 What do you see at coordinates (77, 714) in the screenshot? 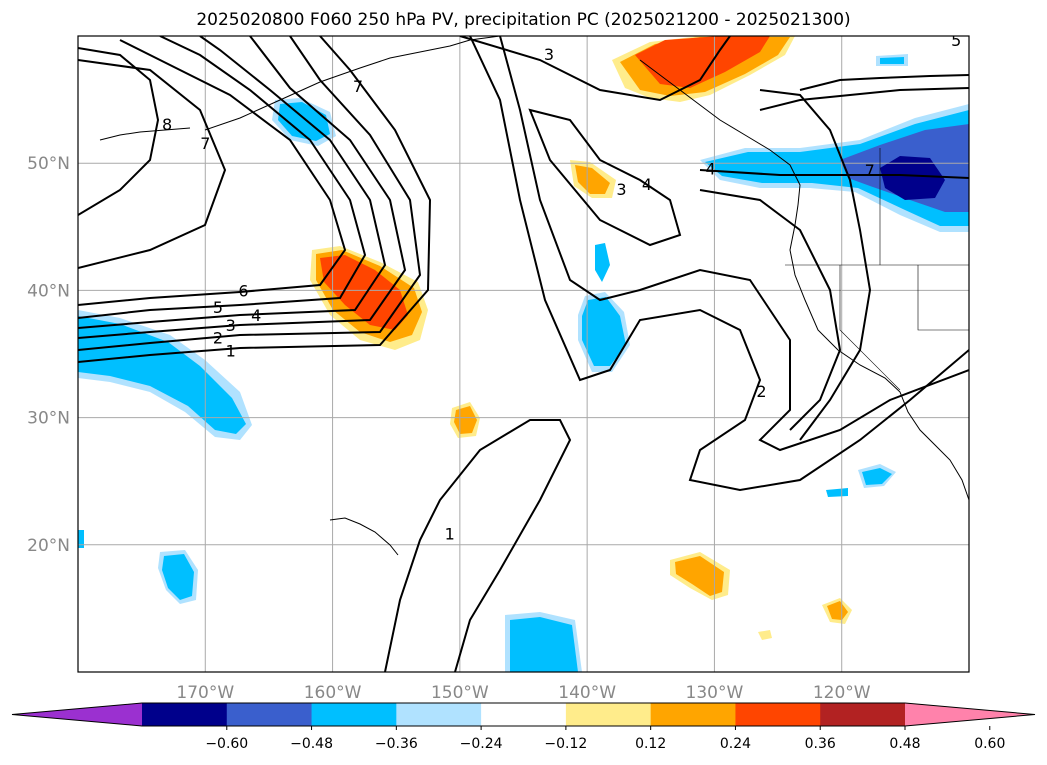
I see `colorbar-extend-min` at bounding box center [77, 714].